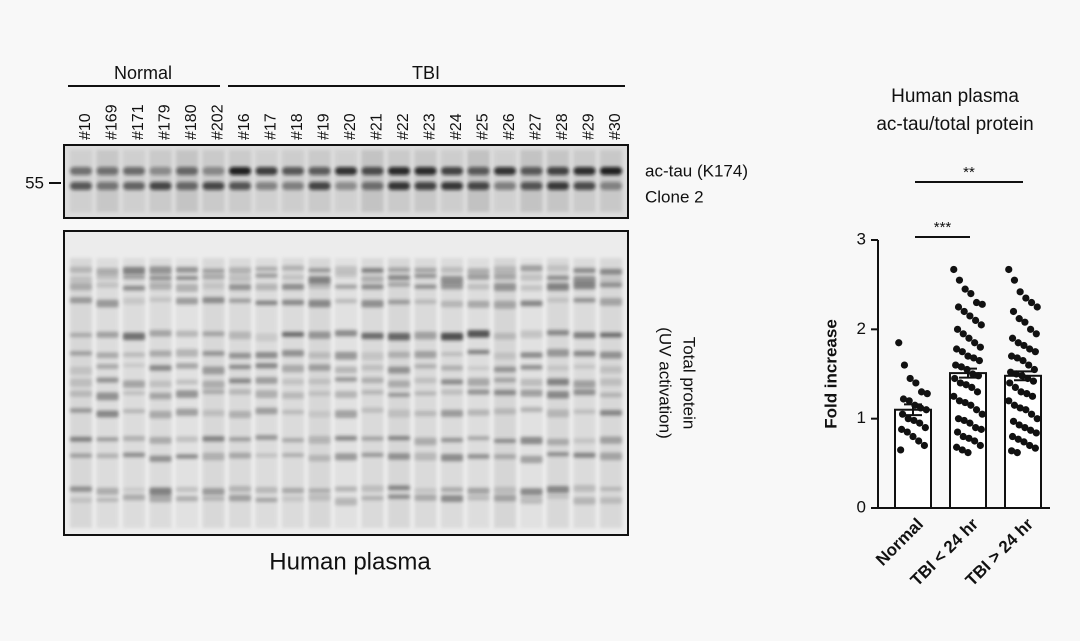  Describe the element at coordinates (615, 126) in the screenshot. I see `lane-label: #30` at that location.